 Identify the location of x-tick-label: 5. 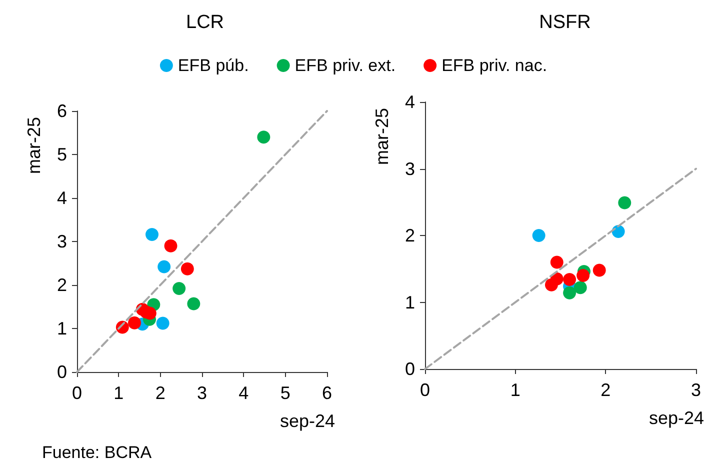
(285, 393).